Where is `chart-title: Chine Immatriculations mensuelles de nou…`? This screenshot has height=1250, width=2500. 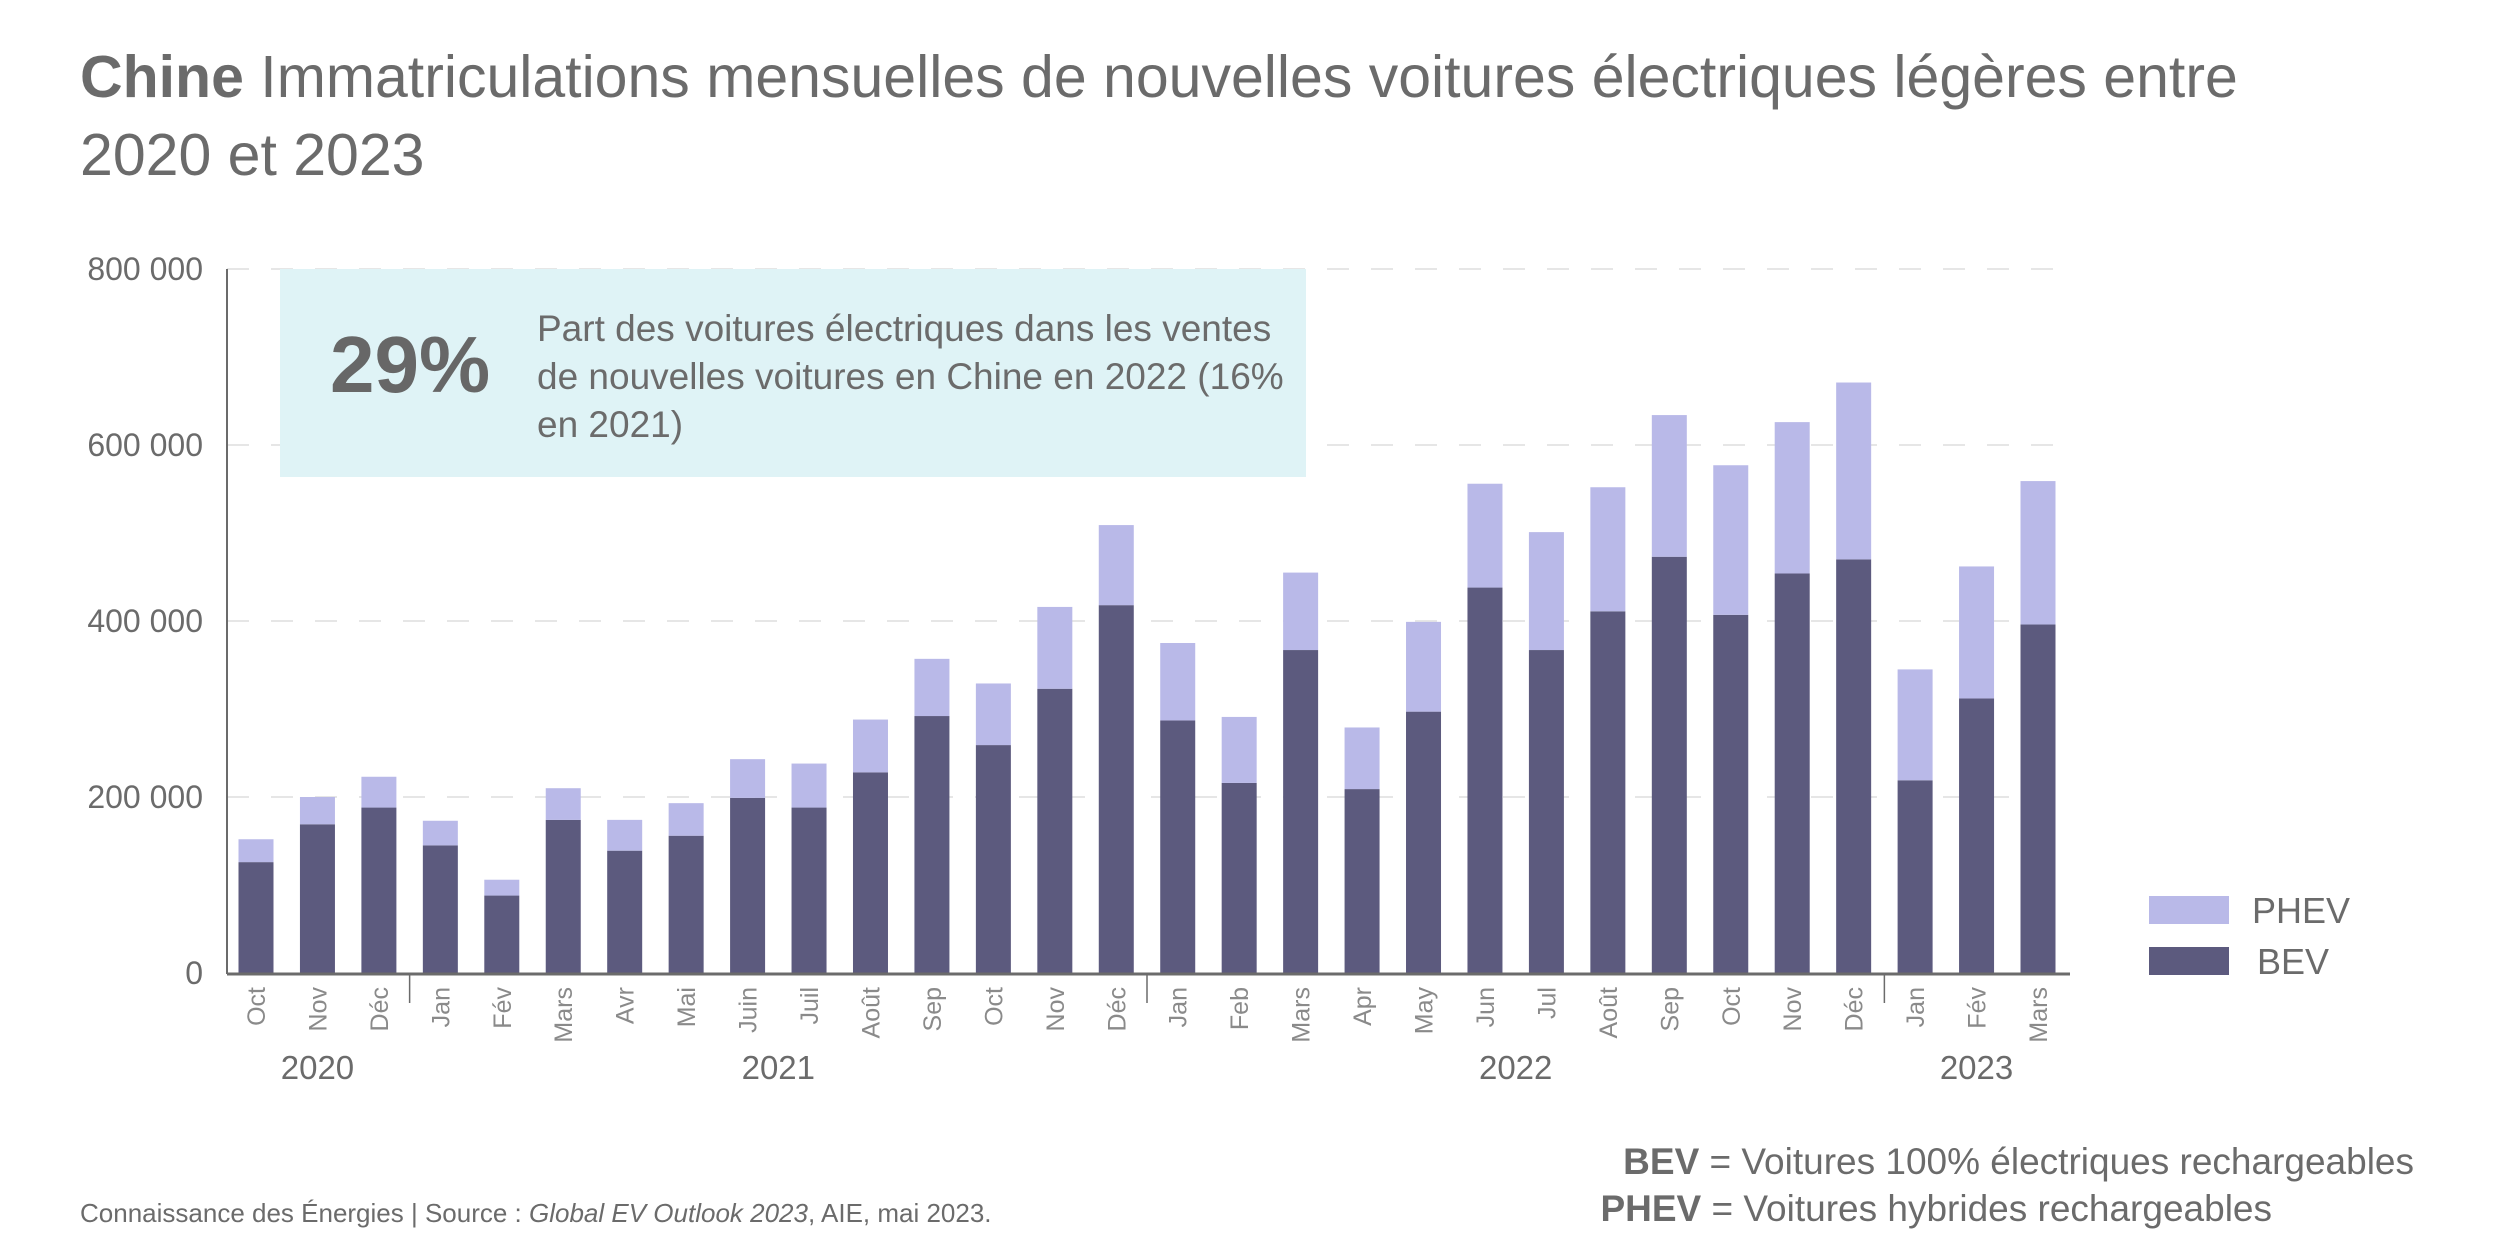
chart-title: Chine Immatriculations mensuelles de nou… is located at coordinates (1180, 116).